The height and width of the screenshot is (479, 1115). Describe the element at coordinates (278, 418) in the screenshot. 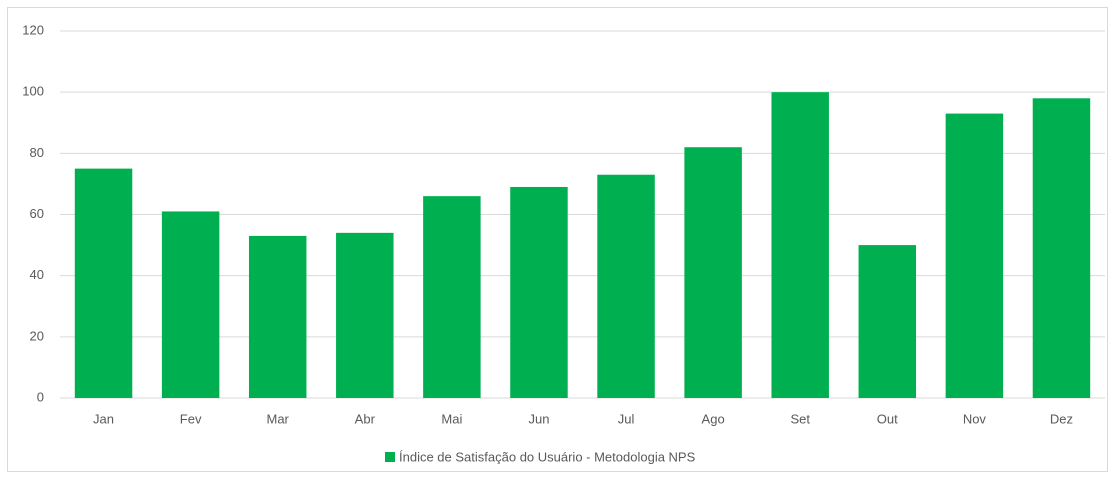

I see `x-tick-label: Mar` at that location.